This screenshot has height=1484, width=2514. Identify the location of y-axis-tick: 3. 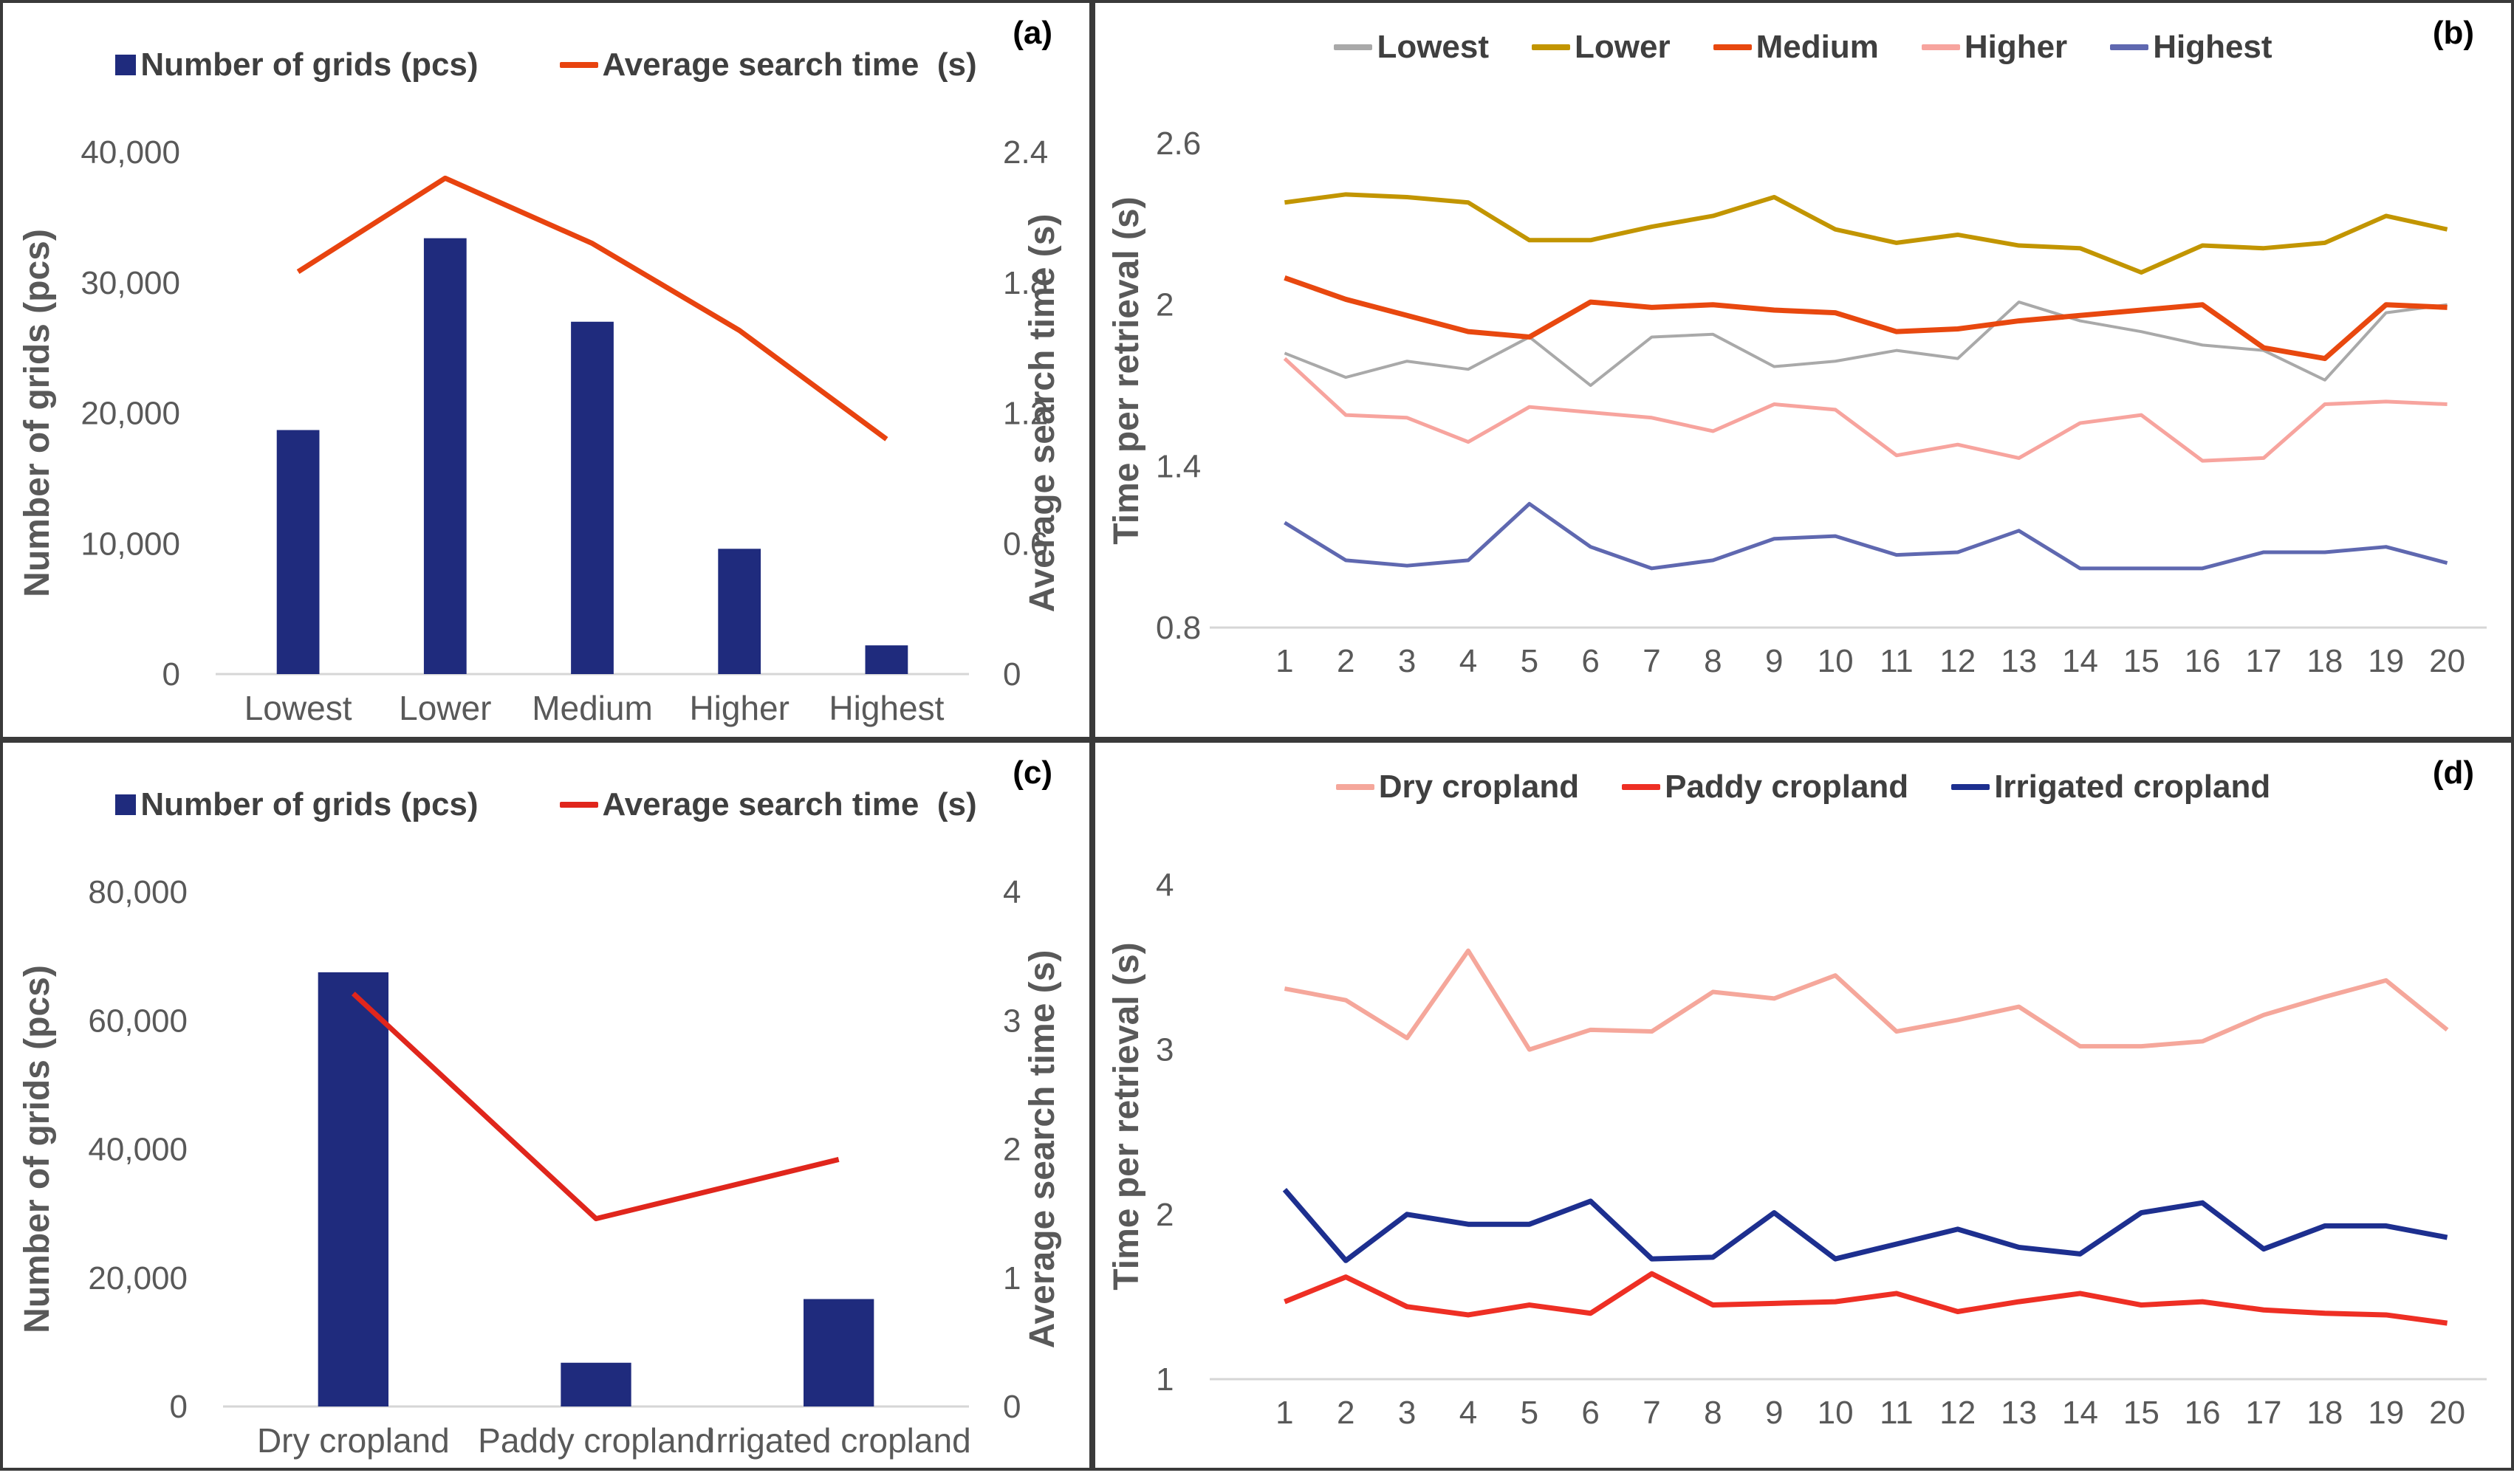
(1165, 1050).